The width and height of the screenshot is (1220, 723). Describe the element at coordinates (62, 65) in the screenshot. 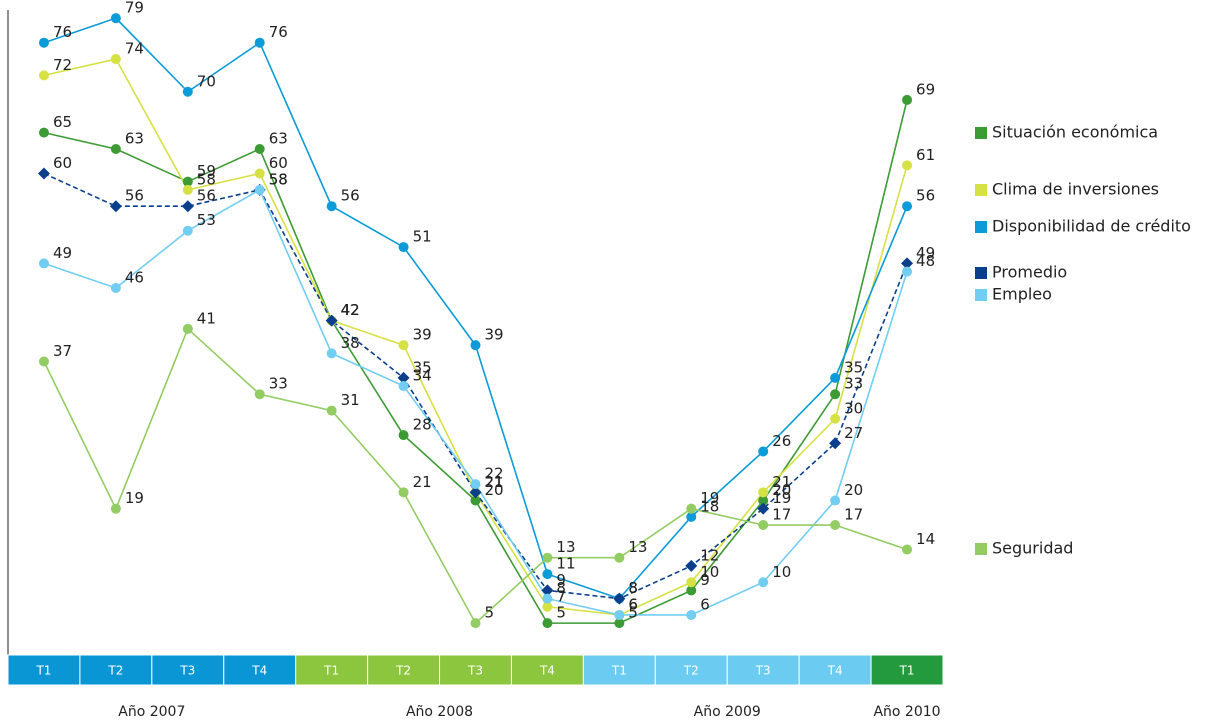

I see `data-label: 72` at that location.